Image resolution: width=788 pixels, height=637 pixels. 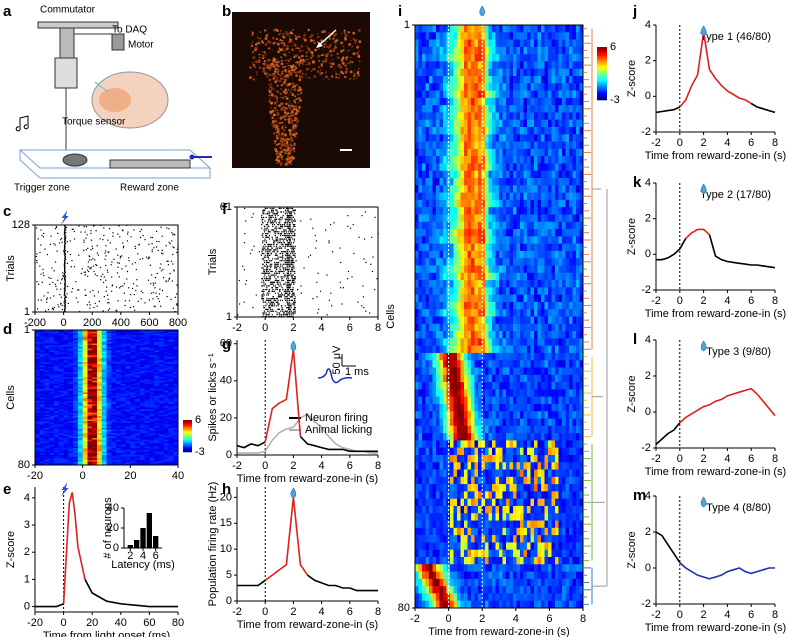 I want to click on plot-frame, so click(x=106, y=268).